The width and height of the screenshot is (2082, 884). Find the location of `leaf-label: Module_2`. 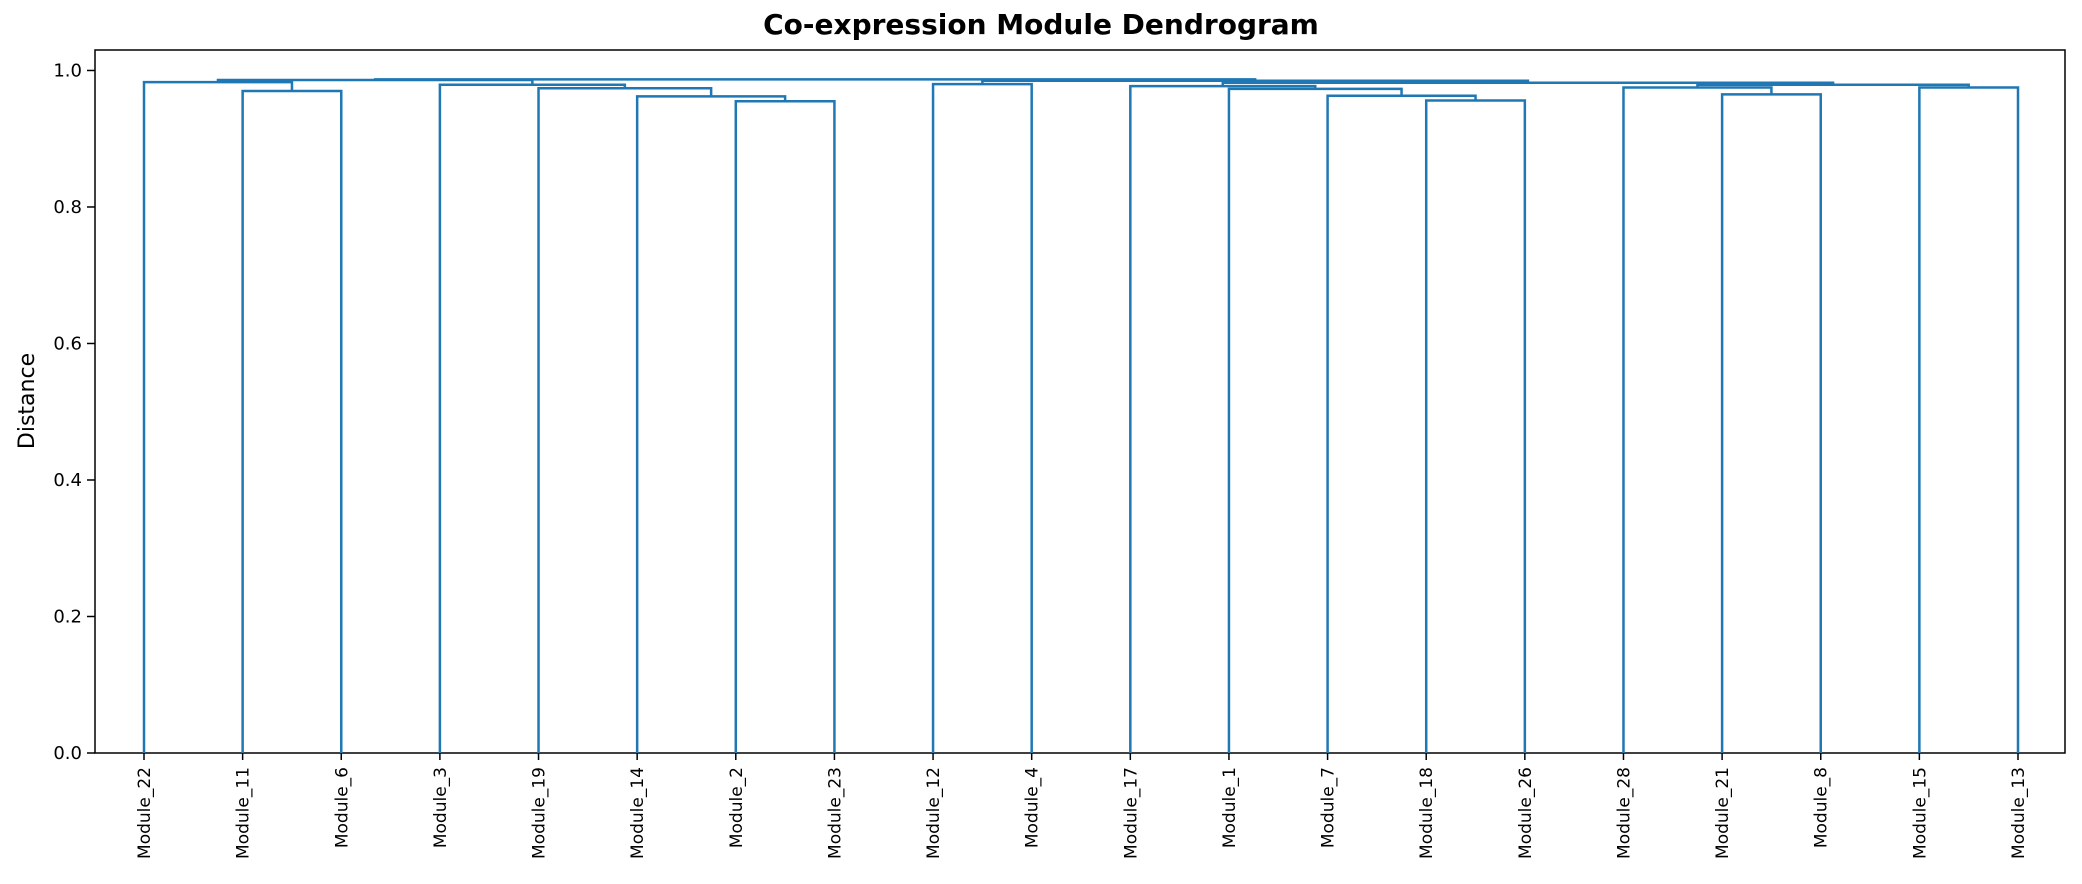

leaf-label: Module_2 is located at coordinates (737, 807).